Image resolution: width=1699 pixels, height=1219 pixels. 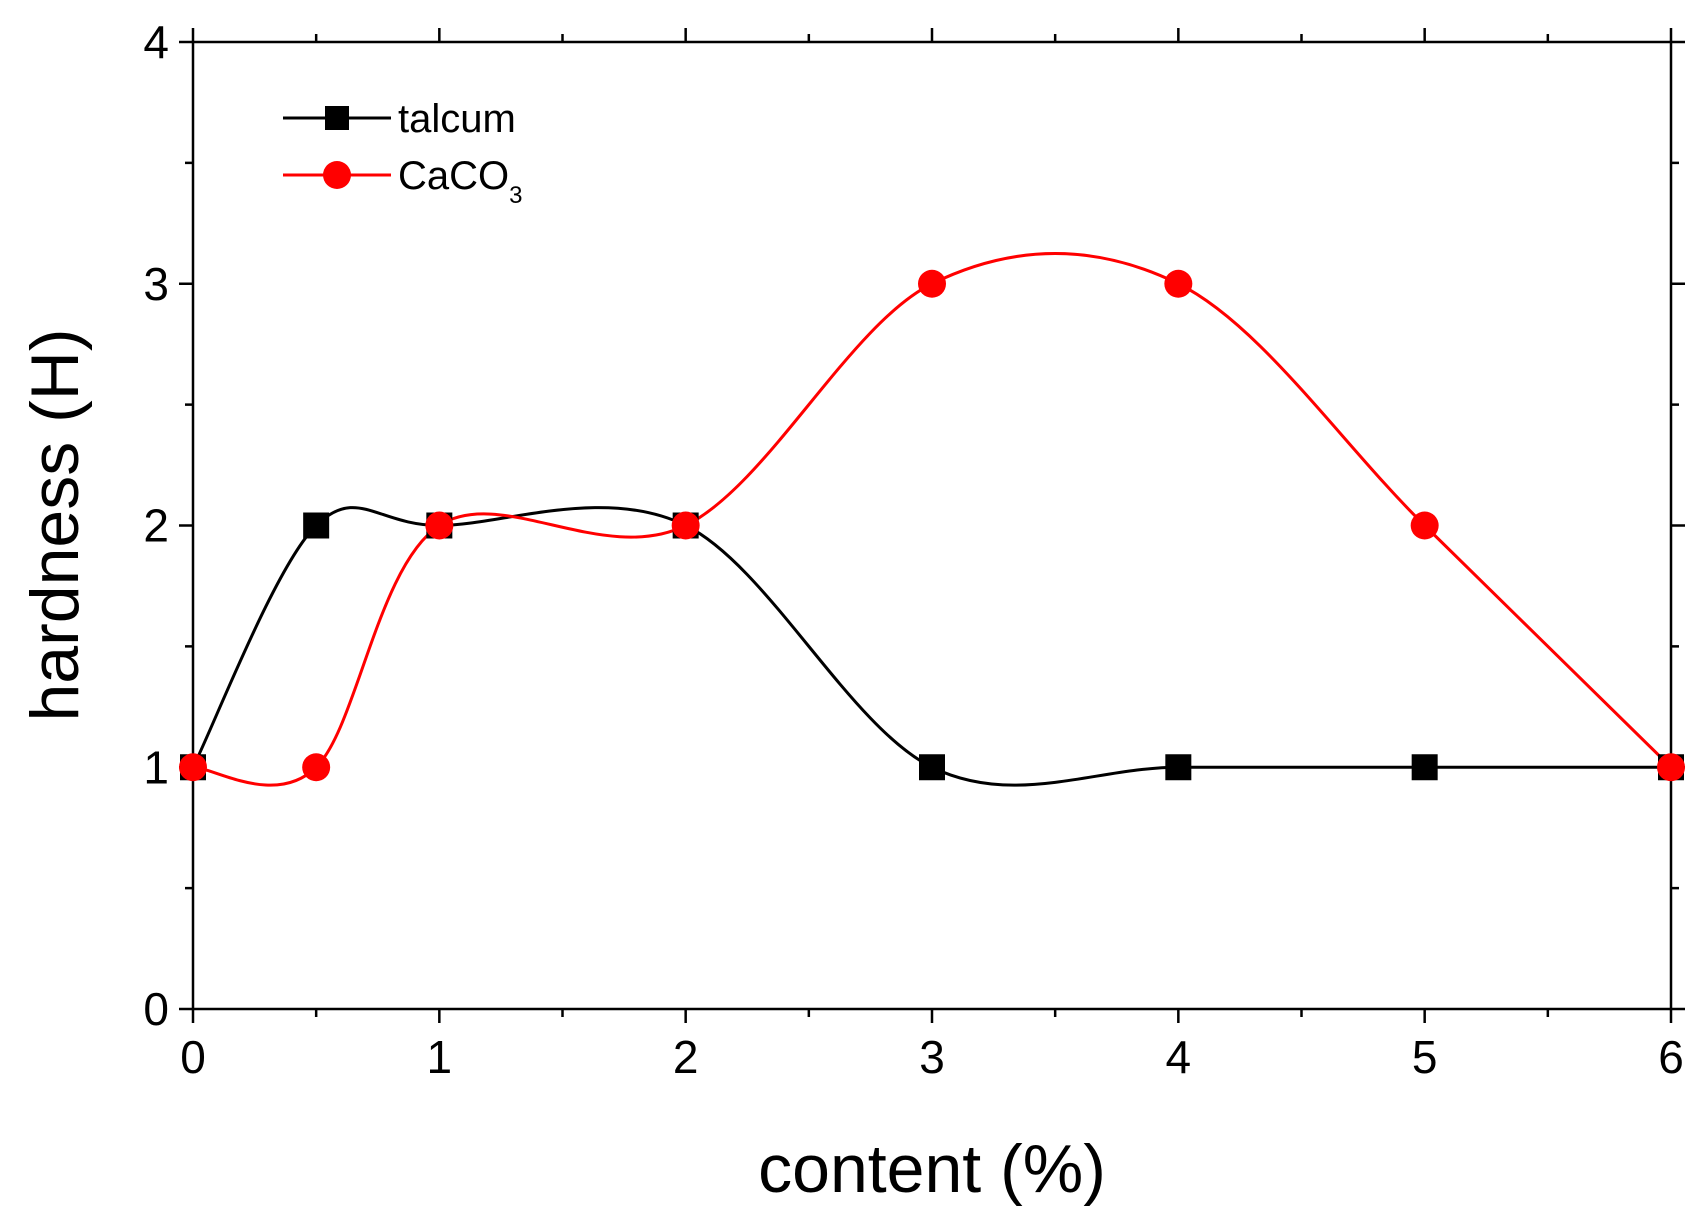 I want to click on x-tick-label: 6, so click(x=1671, y=1057).